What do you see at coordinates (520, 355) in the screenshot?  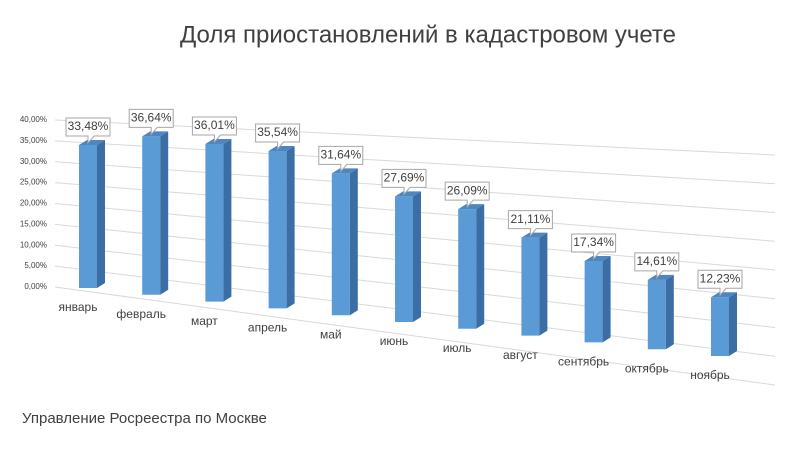 I see `x-tick-label: август` at bounding box center [520, 355].